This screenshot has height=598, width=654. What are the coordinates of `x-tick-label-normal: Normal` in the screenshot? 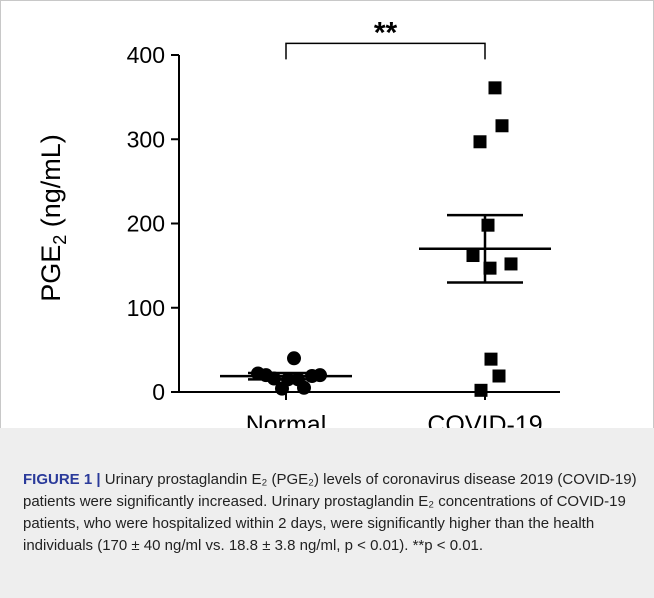 It's located at (286, 419).